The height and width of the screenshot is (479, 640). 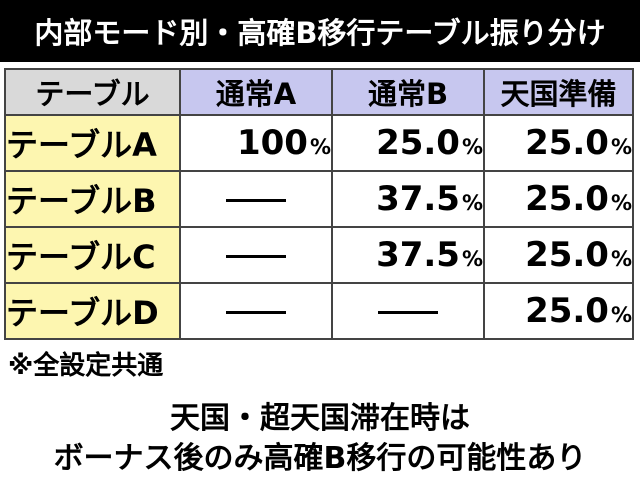 I want to click on table-row: テーブルC 37.5% 25.0%, so click(x=319, y=255).